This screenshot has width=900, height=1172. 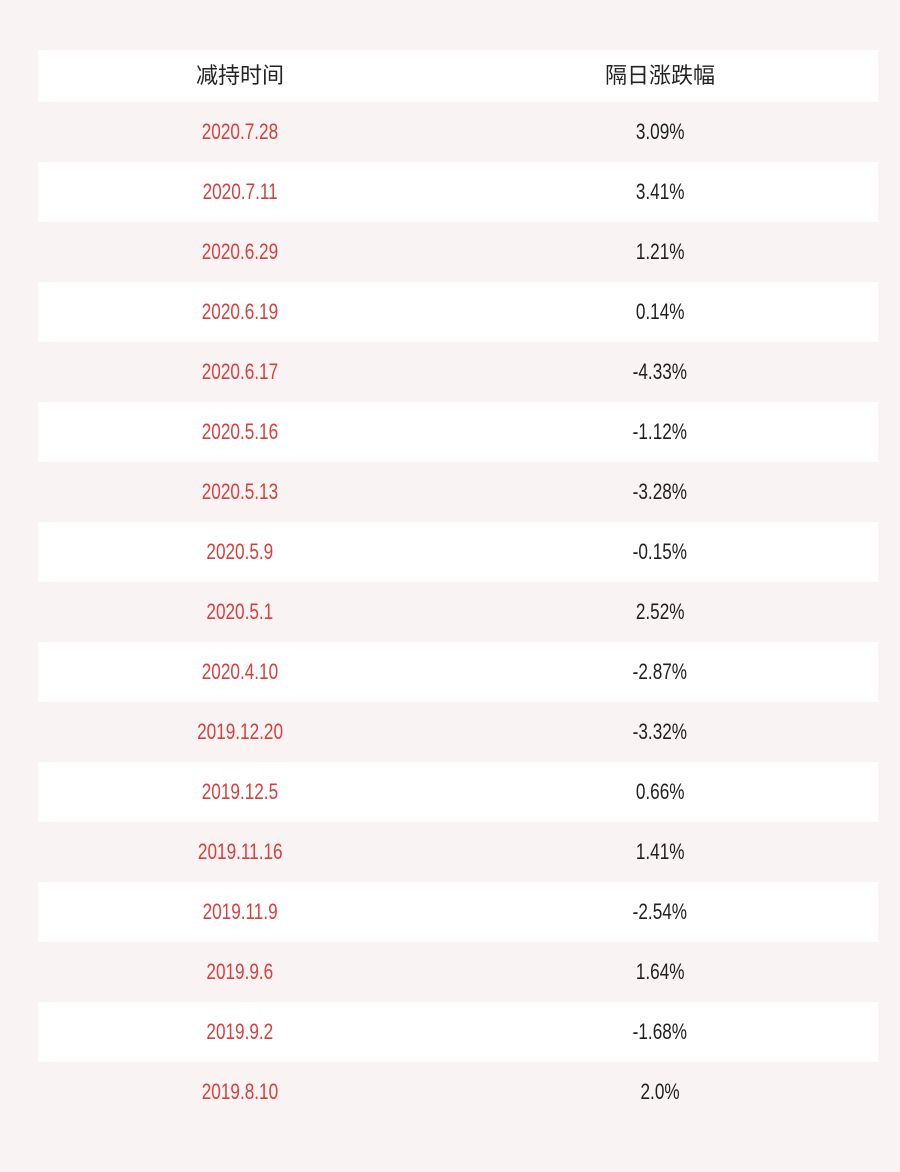 I want to click on table-row: 2019.12.5 0.66%, so click(x=458, y=792).